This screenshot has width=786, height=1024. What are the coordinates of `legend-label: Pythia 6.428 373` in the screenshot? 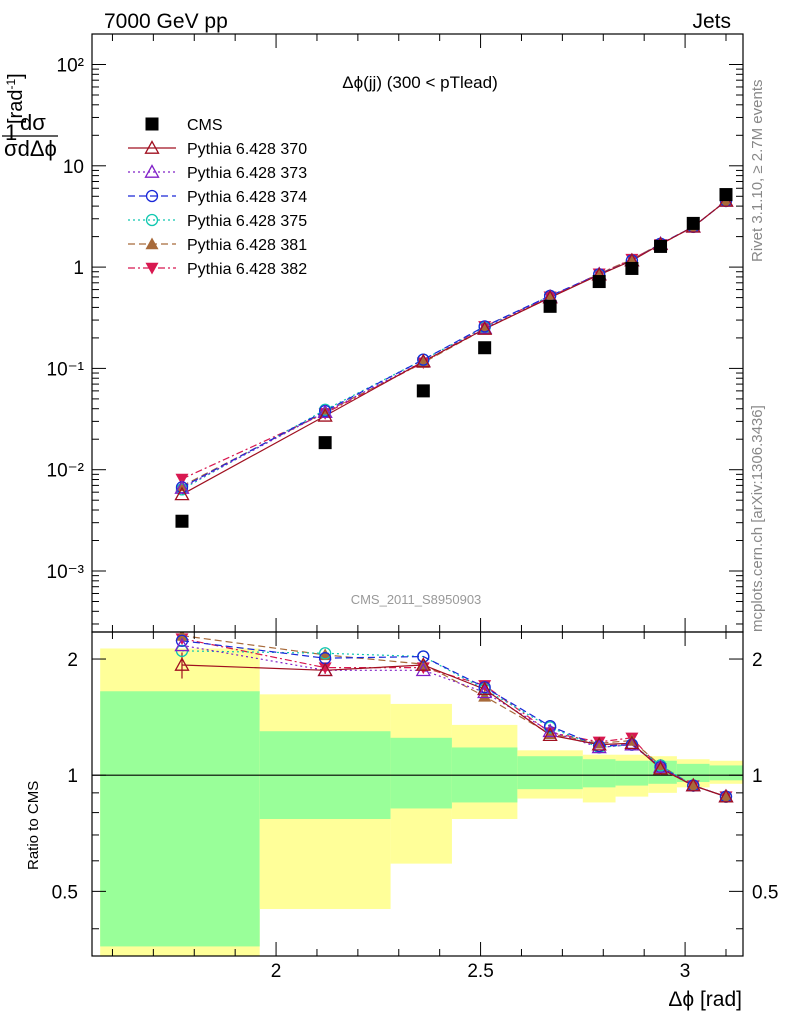 It's located at (247, 173).